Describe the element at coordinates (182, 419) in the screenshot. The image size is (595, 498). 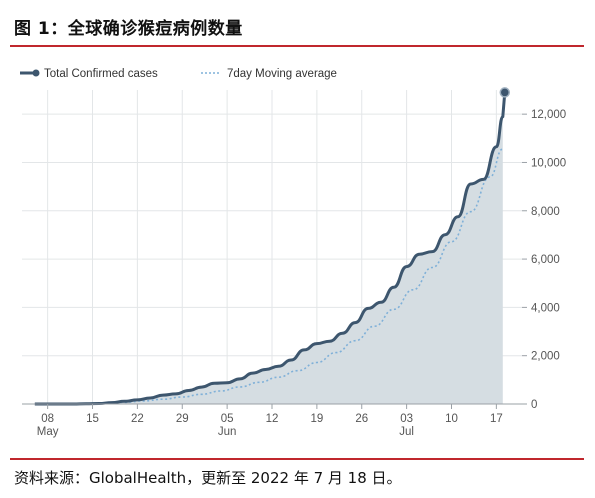
I see `x-tick-label: 29` at that location.